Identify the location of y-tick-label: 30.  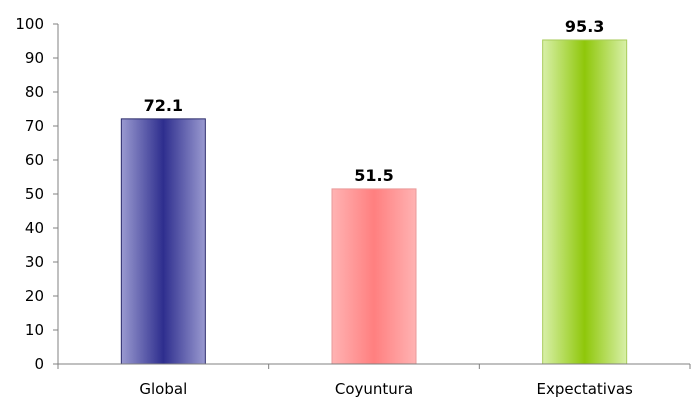
(34, 262).